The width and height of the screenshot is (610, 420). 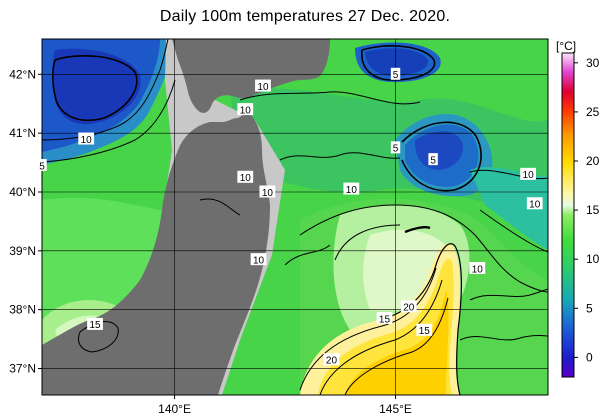 What do you see at coordinates (25, 221) in the screenshot?
I see `latitude-axis: 42°N 41°N 40°N 39°N 38°N 37°N` at bounding box center [25, 221].